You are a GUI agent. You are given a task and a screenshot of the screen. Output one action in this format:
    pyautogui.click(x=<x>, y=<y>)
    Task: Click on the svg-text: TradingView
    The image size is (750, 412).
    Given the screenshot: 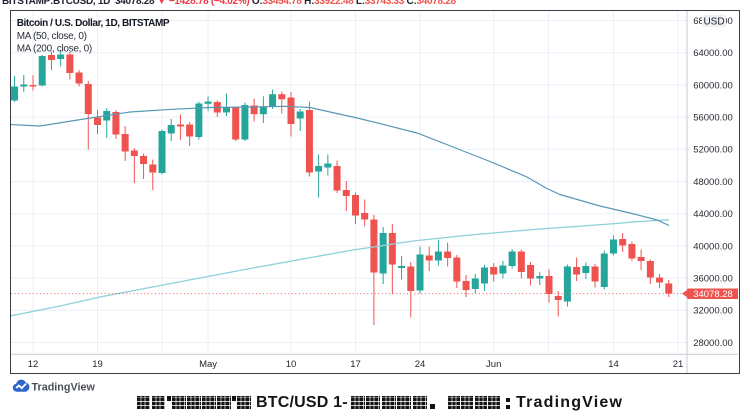 What is the action you would take?
    pyautogui.click(x=64, y=388)
    